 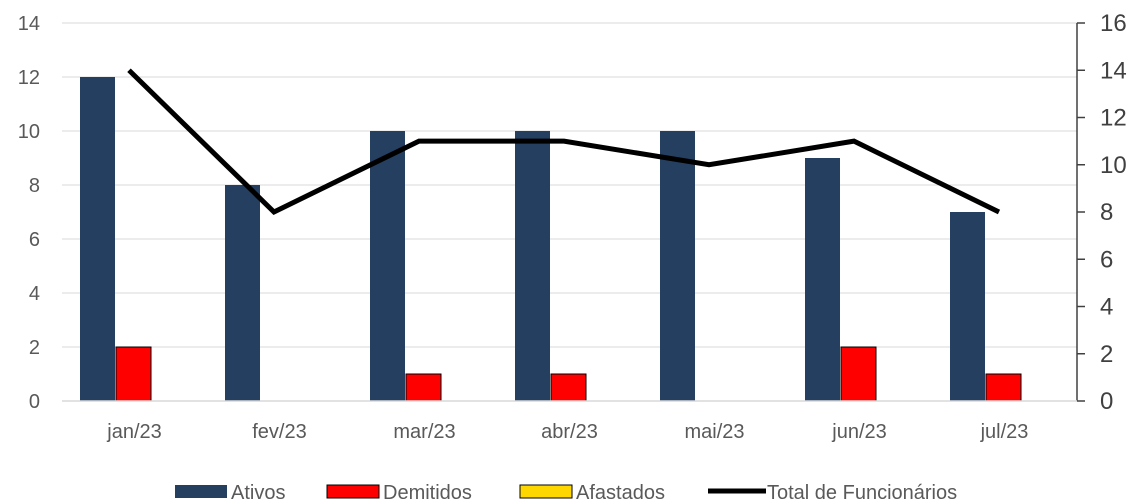 I want to click on y-right-tick-label: 0, so click(x=1106, y=401).